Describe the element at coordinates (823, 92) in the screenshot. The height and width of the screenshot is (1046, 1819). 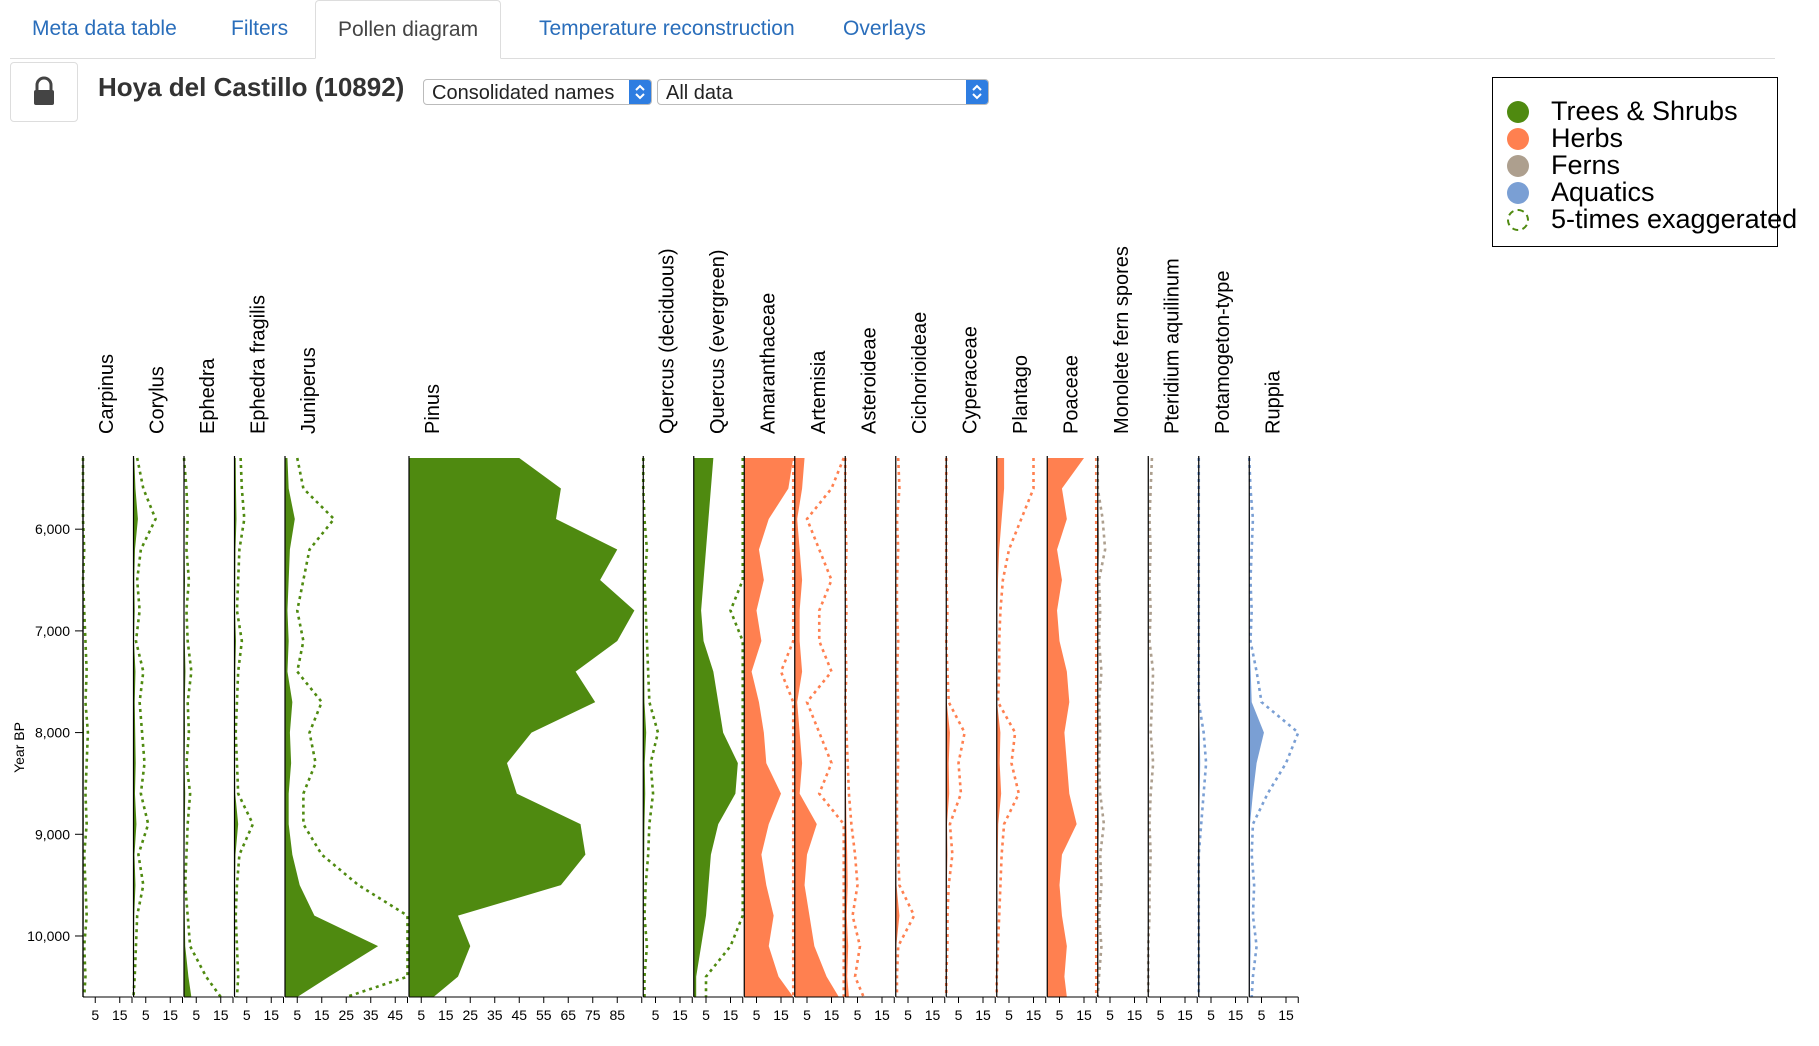
I see `data-select: All data` at that location.